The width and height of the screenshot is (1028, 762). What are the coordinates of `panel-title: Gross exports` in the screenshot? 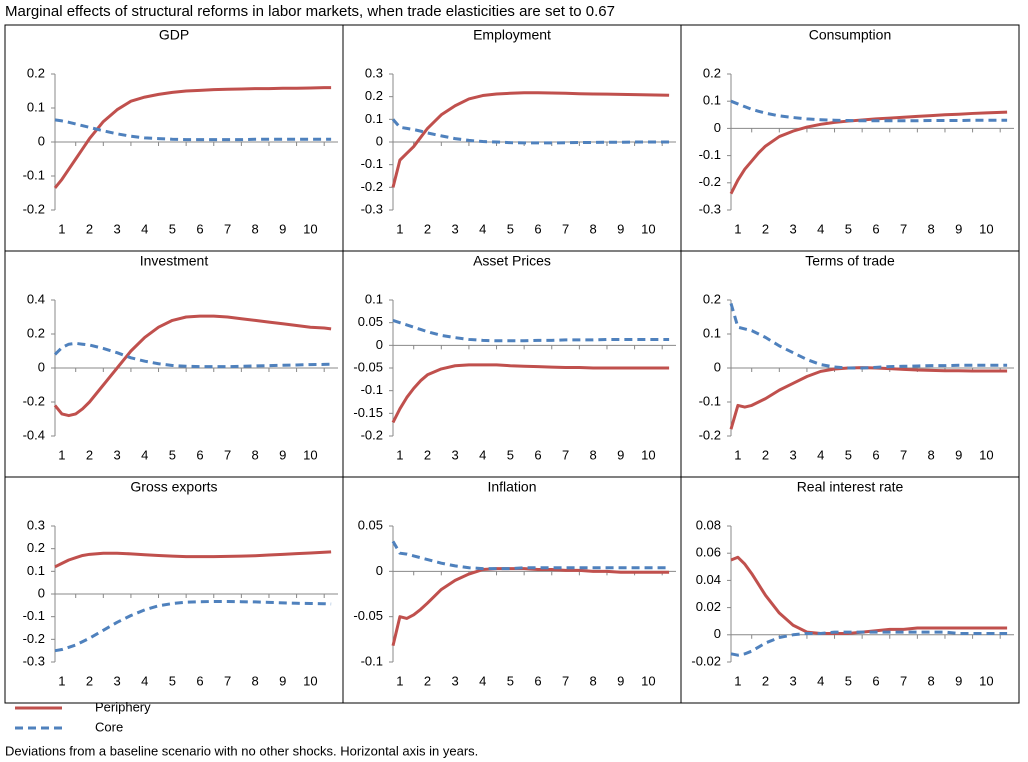 It's located at (173, 487).